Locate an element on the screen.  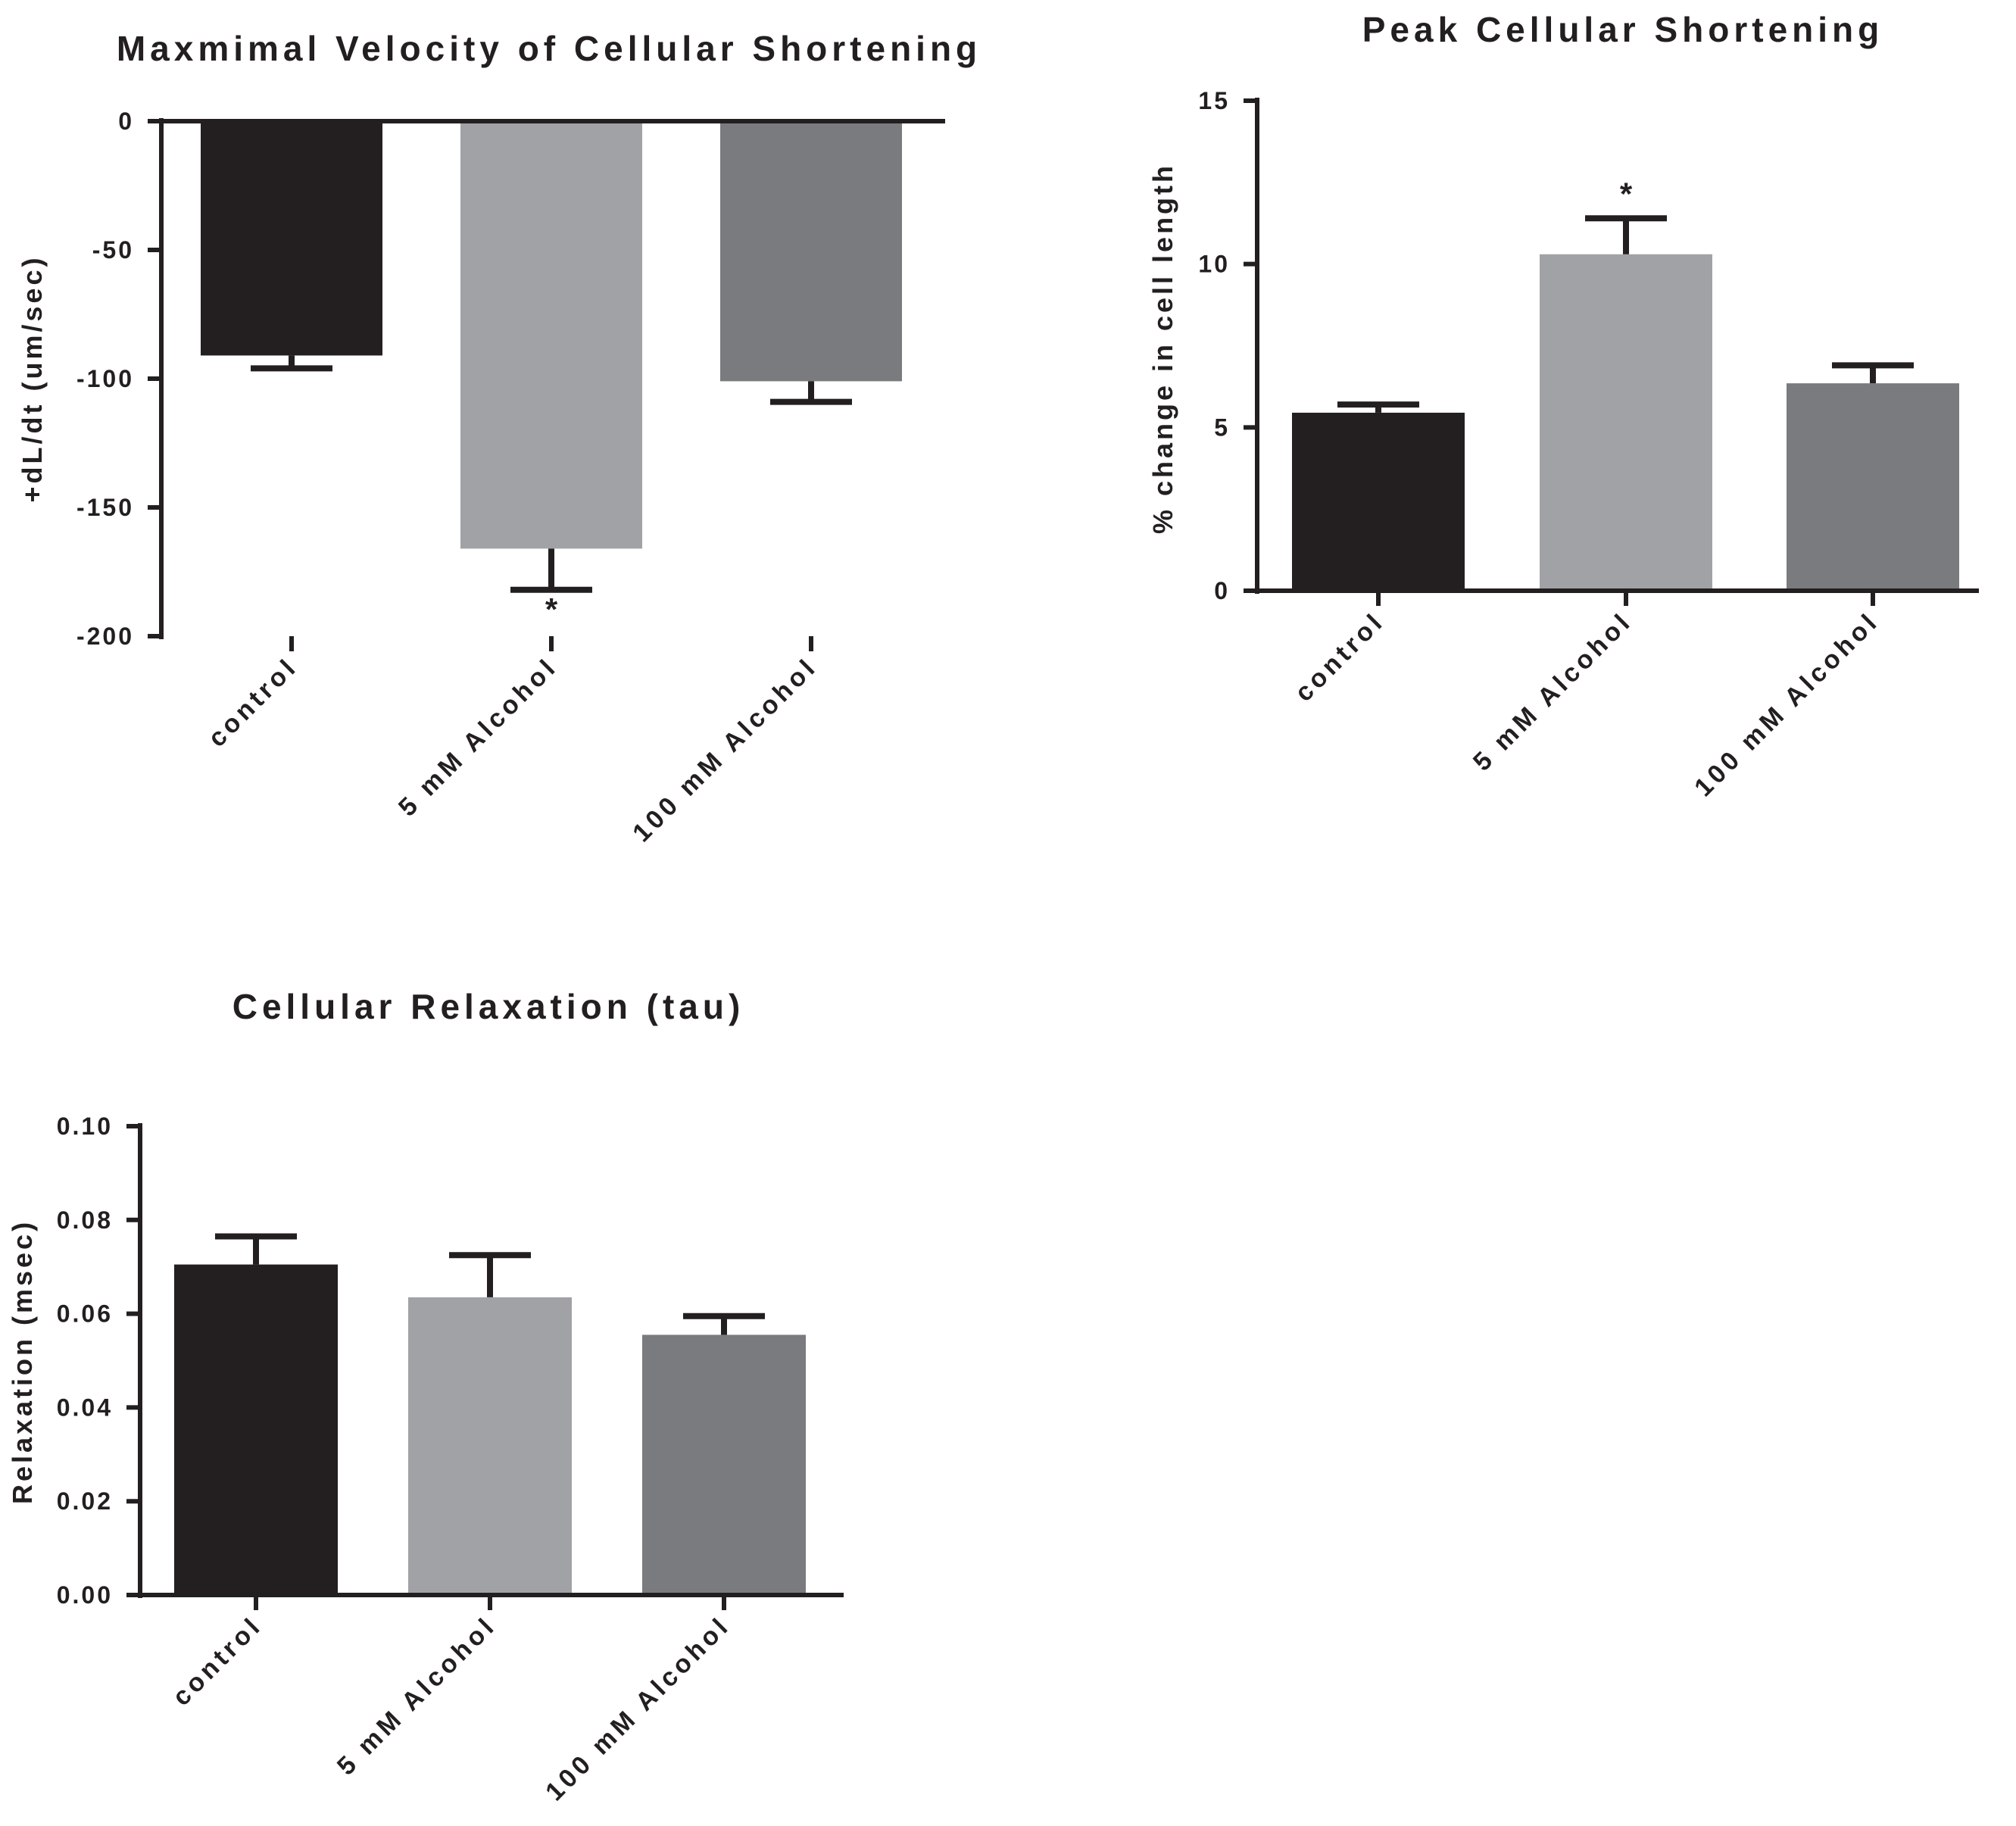
y-tick-label: -100 is located at coordinates (105, 379).